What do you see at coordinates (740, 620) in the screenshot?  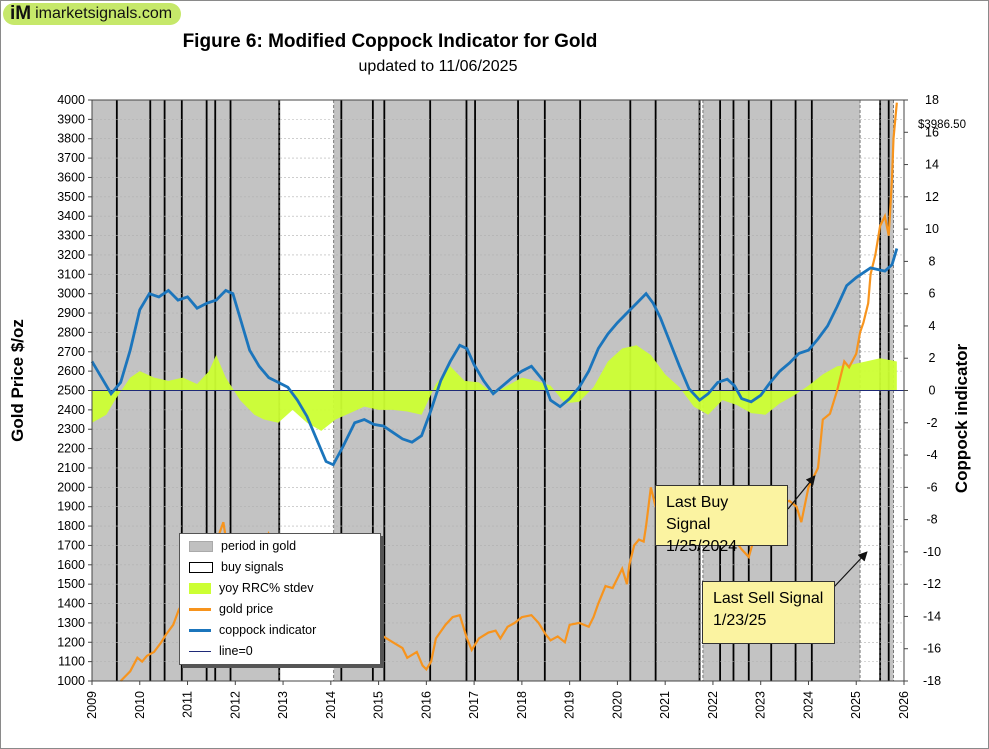 I see `callout-line: 1/23/25` at bounding box center [740, 620].